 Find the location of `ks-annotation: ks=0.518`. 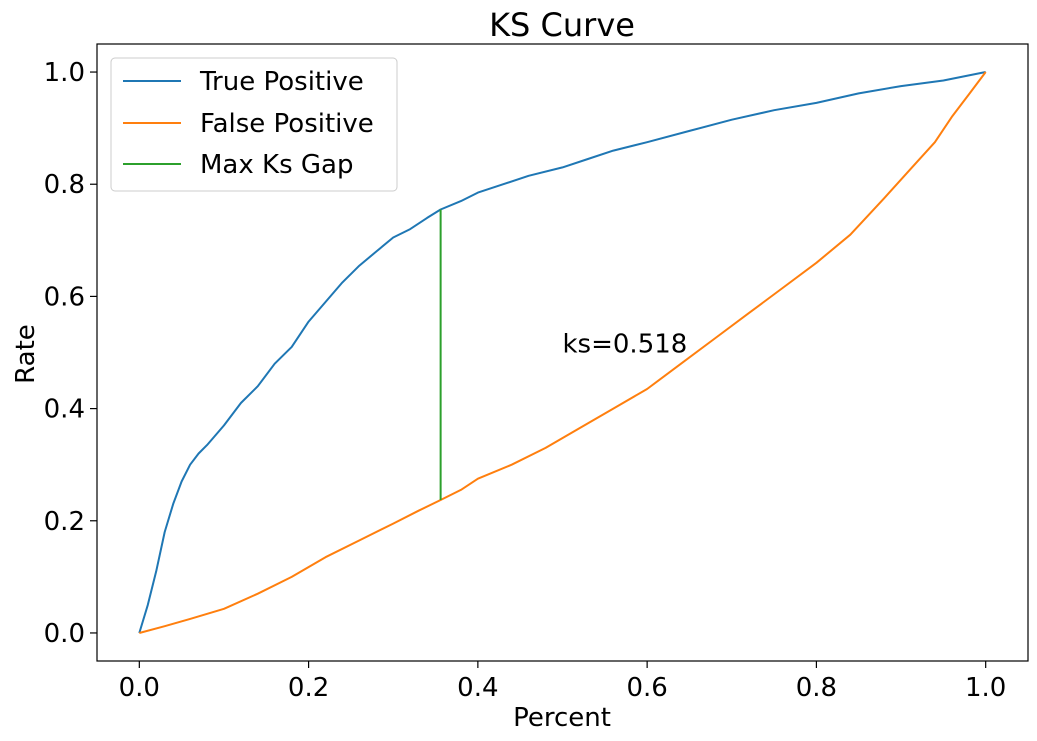

ks-annotation: ks=0.518 is located at coordinates (625, 345).